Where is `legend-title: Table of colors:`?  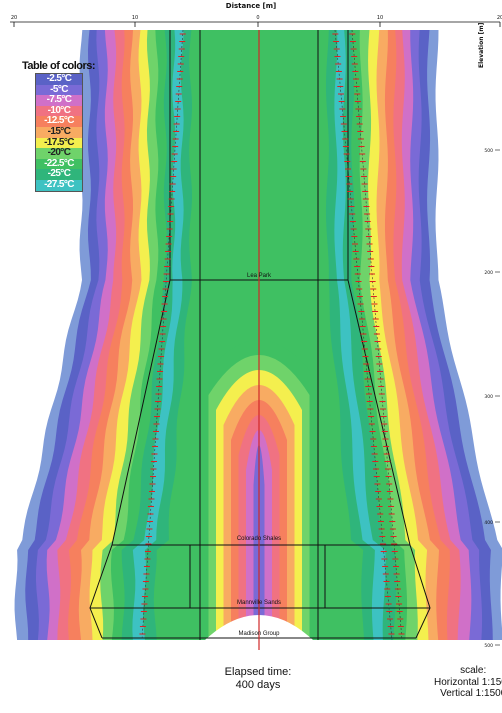
legend-title: Table of colors: is located at coordinates (59, 66).